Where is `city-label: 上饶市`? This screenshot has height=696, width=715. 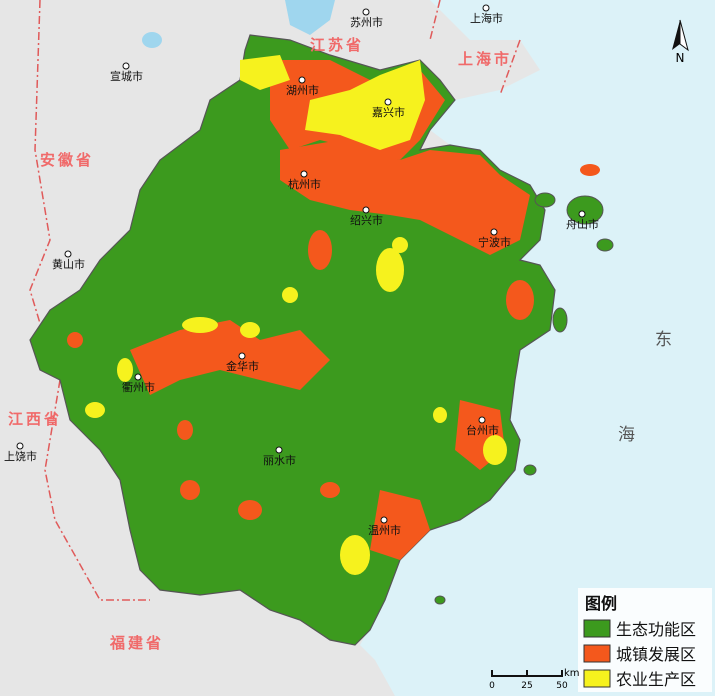 city-label: 上饶市 is located at coordinates (20, 456).